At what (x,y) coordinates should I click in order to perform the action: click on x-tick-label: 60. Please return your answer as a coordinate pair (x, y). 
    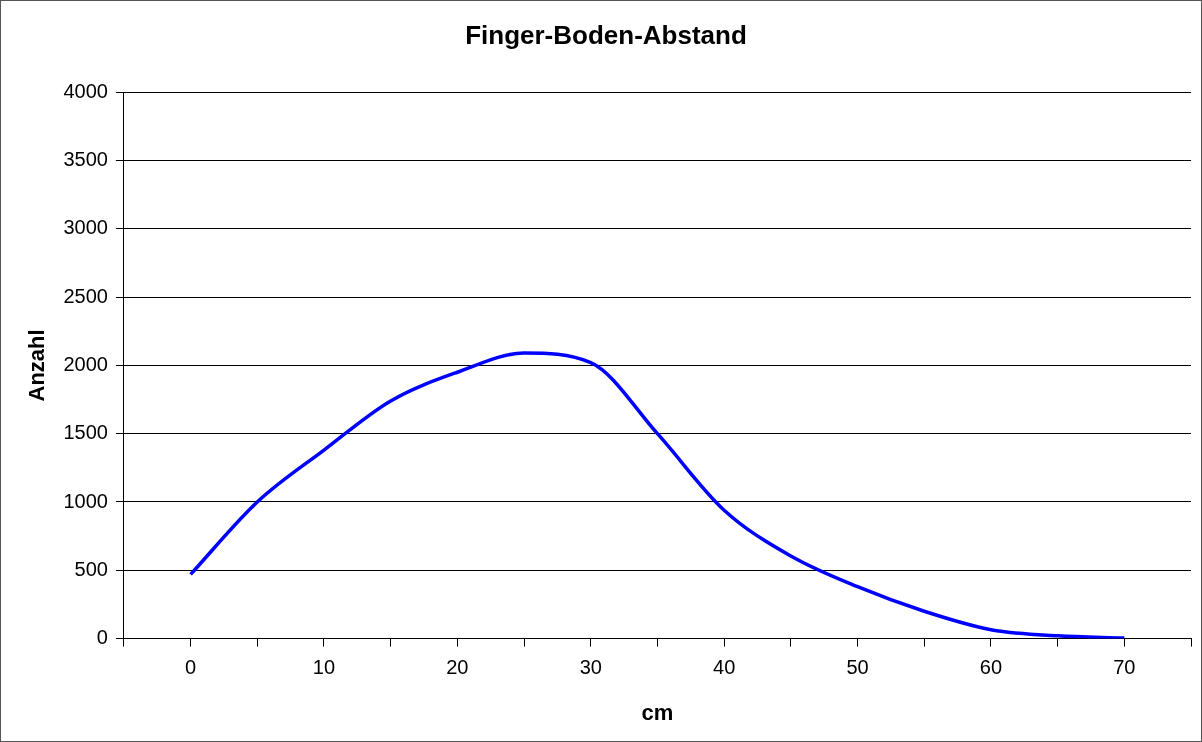
    Looking at the image, I should click on (991, 667).